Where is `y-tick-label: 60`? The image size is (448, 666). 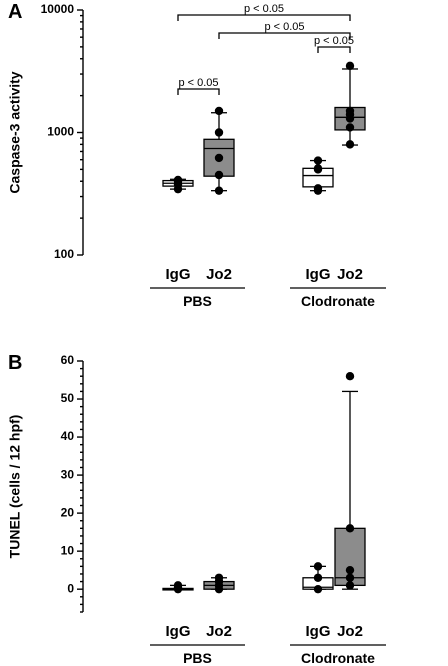 y-tick-label: 60 is located at coordinates (68, 360).